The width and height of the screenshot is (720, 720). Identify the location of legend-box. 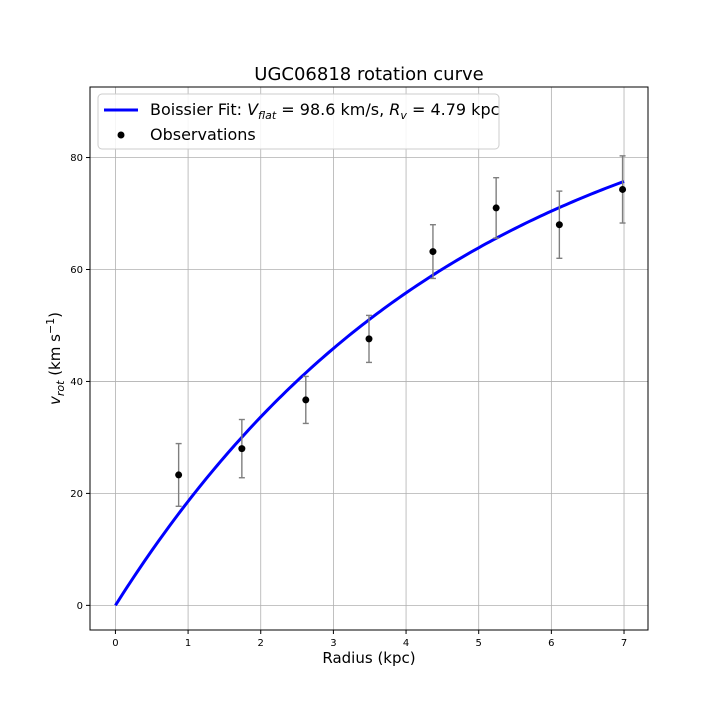
(298, 121).